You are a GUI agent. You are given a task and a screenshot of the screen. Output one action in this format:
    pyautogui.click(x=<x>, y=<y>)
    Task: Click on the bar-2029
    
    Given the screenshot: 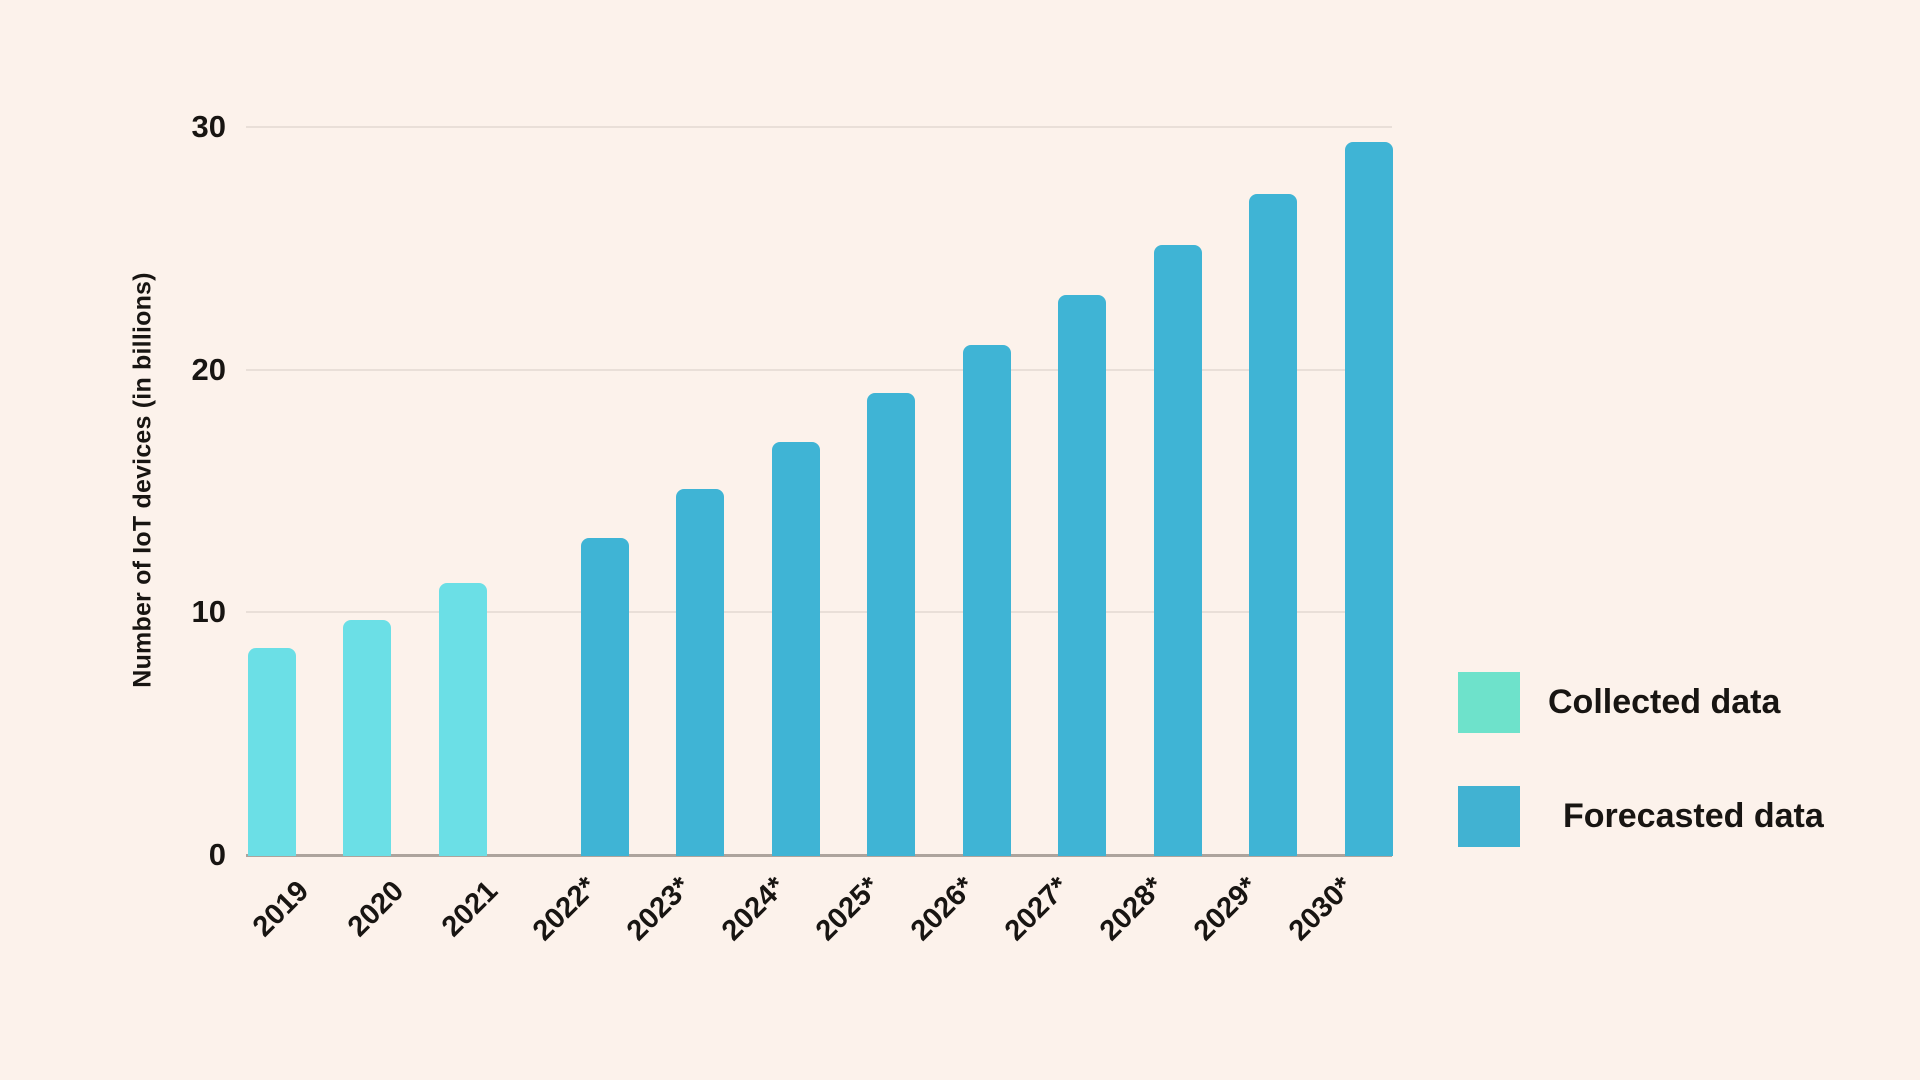 What is the action you would take?
    pyautogui.click(x=1273, y=525)
    